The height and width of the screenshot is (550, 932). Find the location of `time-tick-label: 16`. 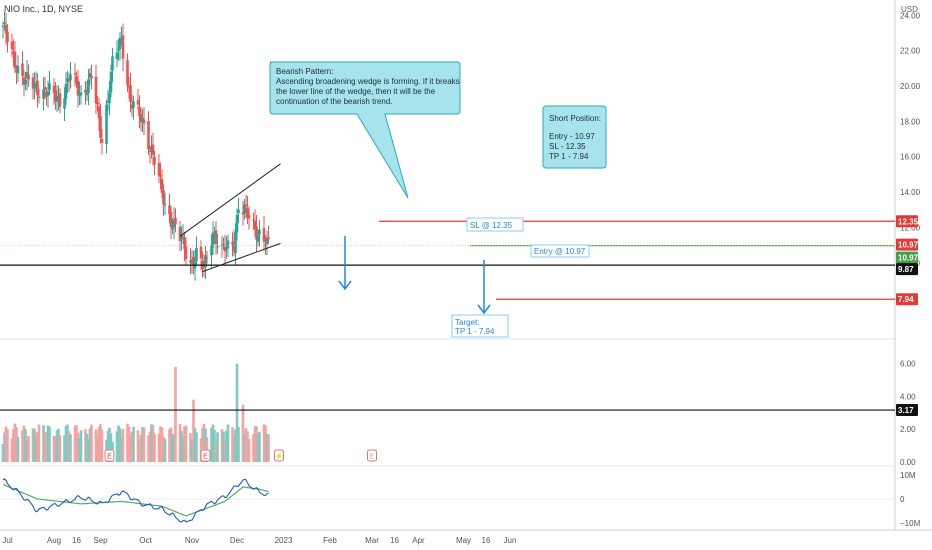

time-tick-label: 16 is located at coordinates (394, 540).